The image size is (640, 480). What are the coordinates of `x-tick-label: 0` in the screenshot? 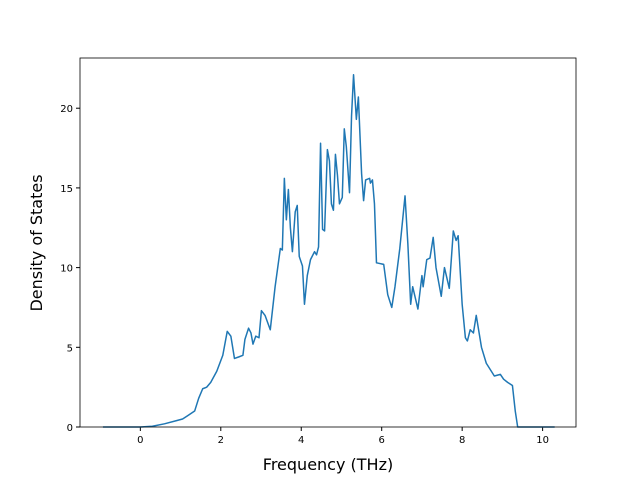 It's located at (140, 440).